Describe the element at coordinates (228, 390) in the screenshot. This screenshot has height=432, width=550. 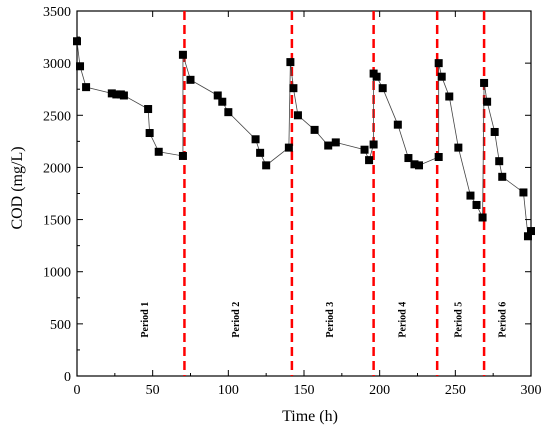
I see `x-tick-label: 100` at that location.